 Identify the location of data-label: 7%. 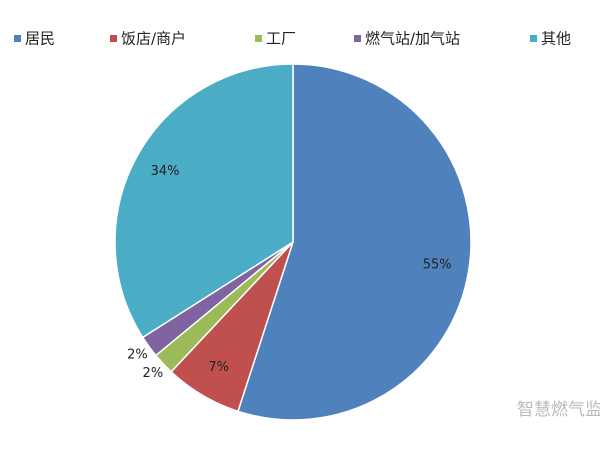
(218, 367).